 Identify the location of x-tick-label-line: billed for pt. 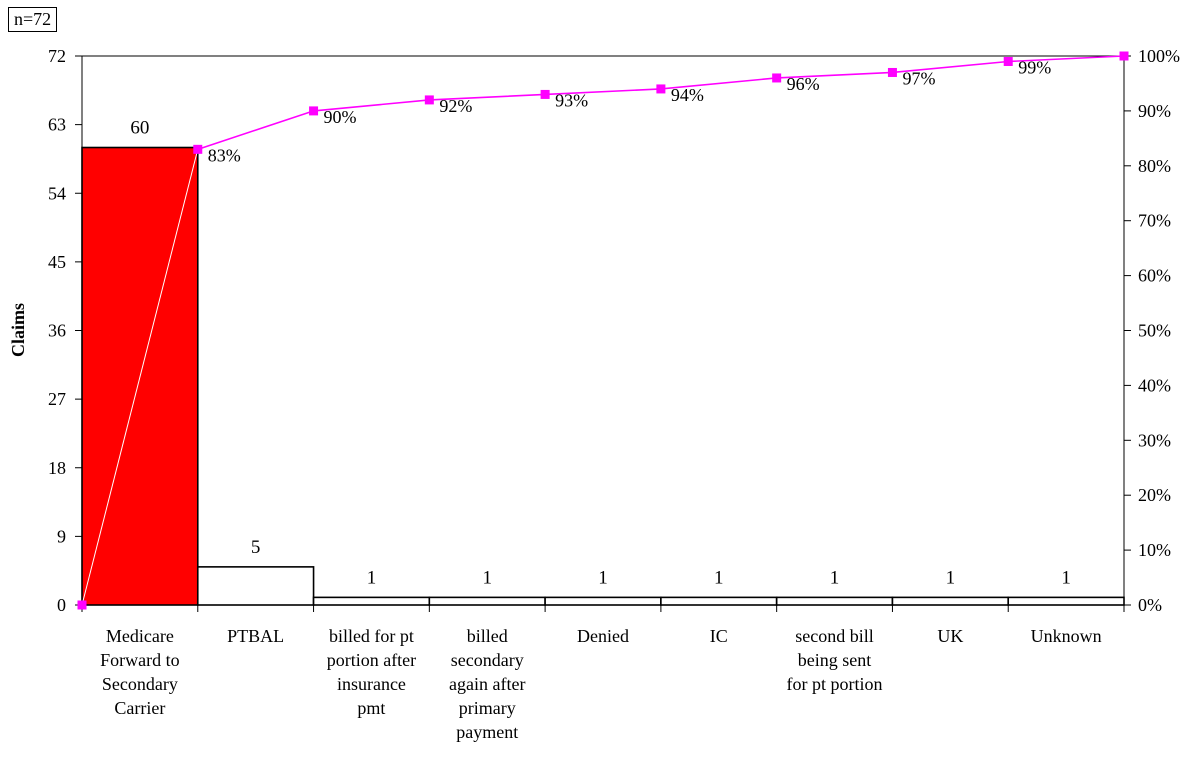
(371, 636).